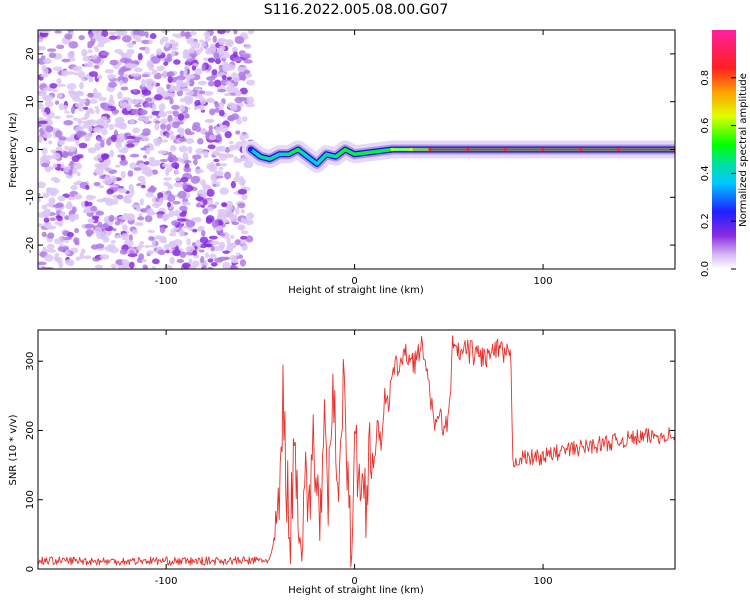  Describe the element at coordinates (13, 449) in the screenshot. I see `snr-ylabel: SNR (10 * v/v)` at that location.